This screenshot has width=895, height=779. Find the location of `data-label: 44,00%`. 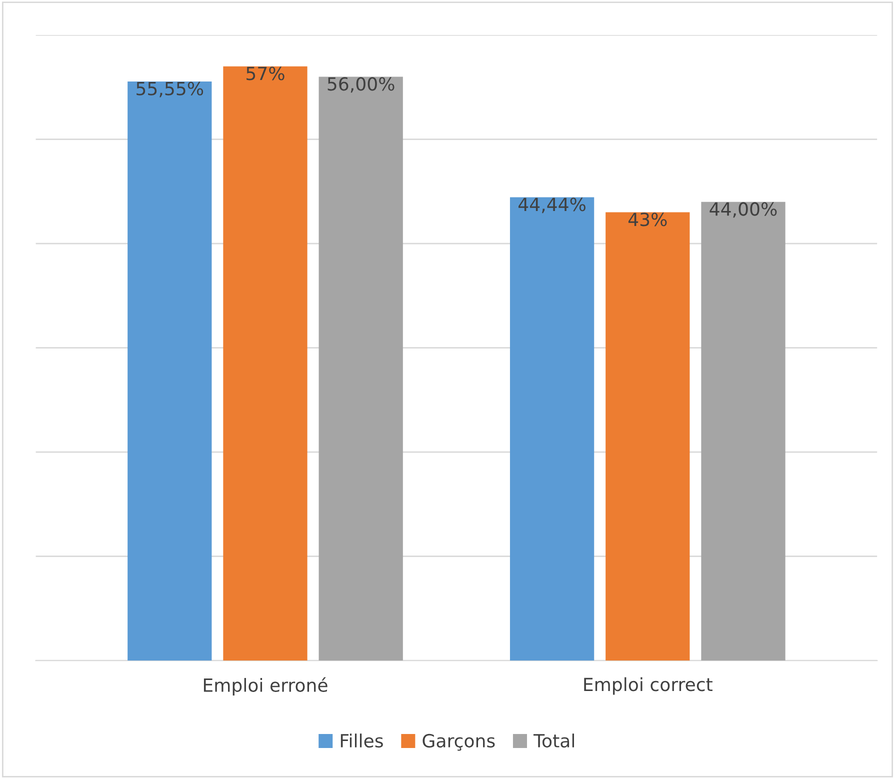

data-label: 44,00% is located at coordinates (743, 210).